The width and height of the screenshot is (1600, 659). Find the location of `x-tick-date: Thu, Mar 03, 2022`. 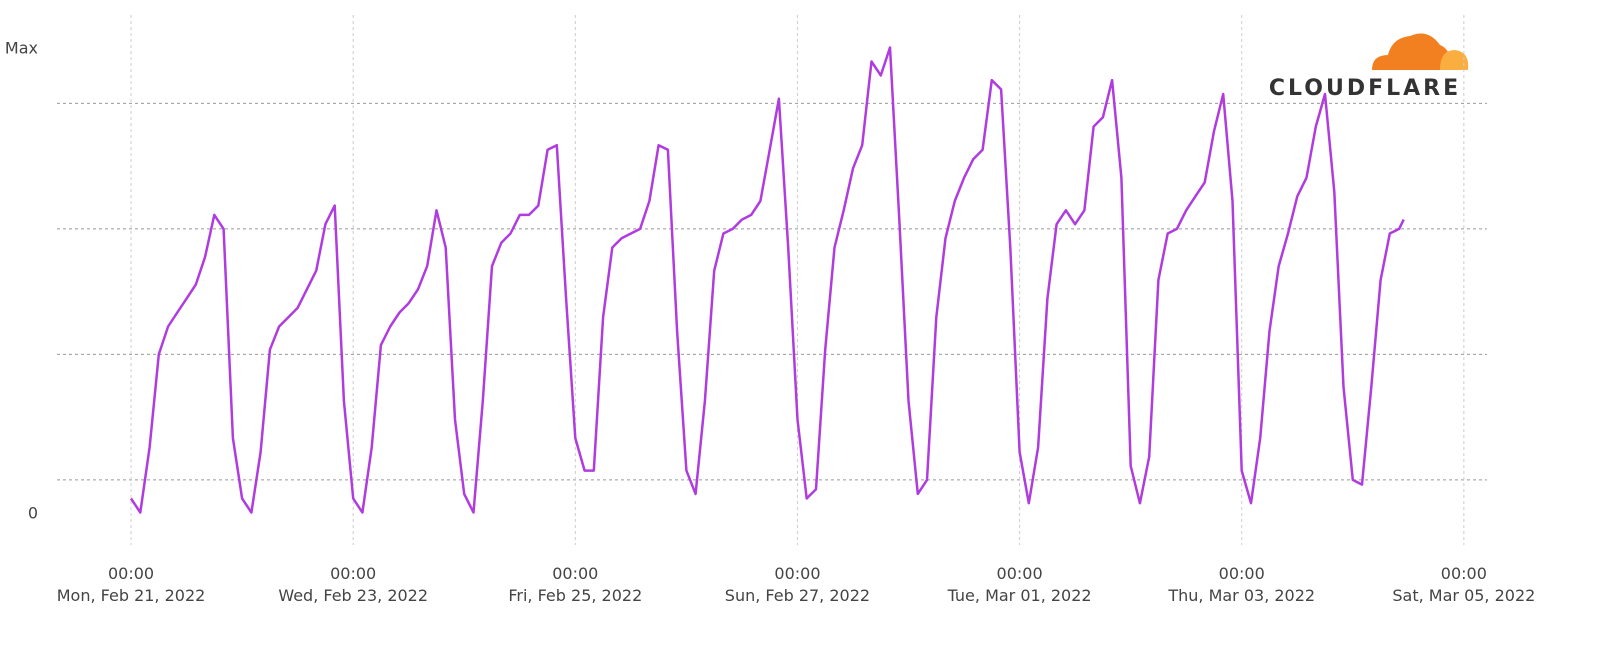

x-tick-date: Thu, Mar 03, 2022 is located at coordinates (1241, 595).